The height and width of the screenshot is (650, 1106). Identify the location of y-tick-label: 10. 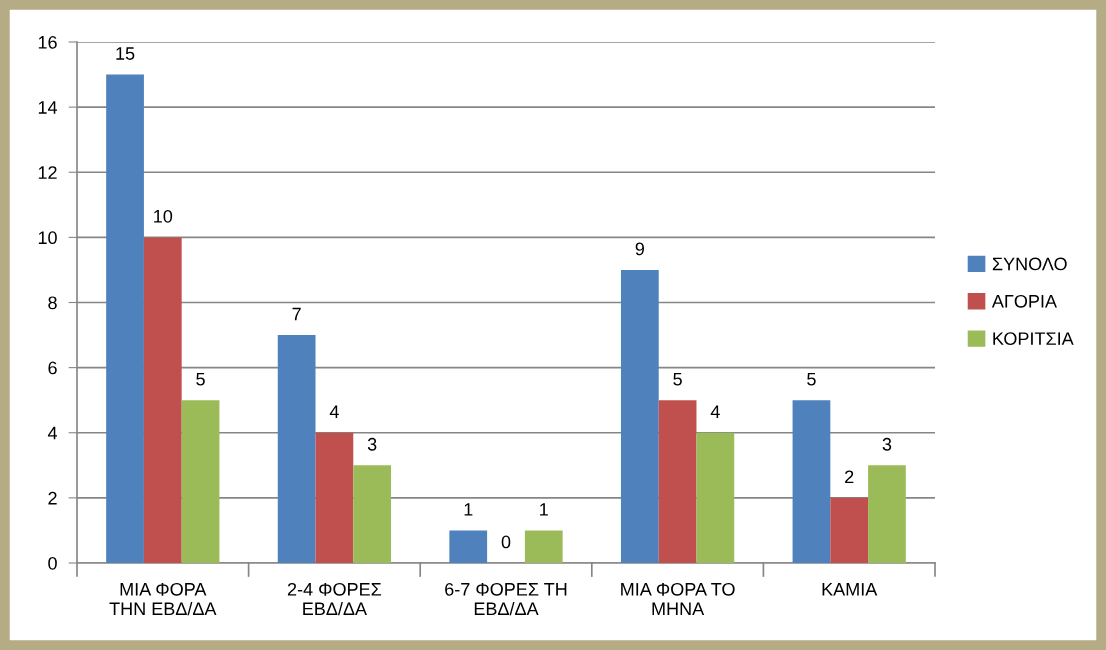
(47, 238).